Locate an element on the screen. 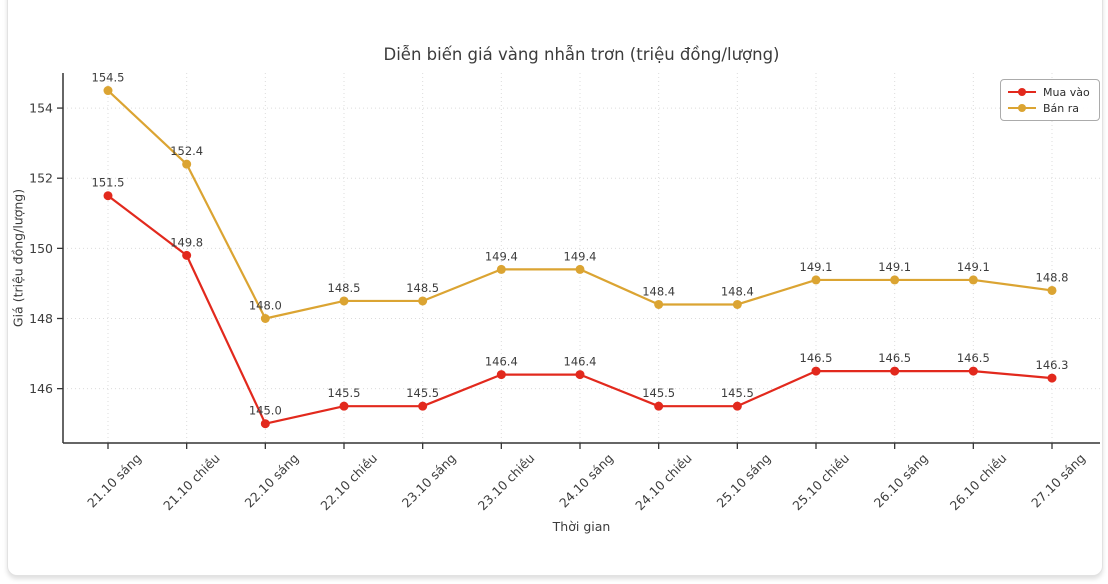  data-label-ban-ra: 148.8 is located at coordinates (1052, 277).